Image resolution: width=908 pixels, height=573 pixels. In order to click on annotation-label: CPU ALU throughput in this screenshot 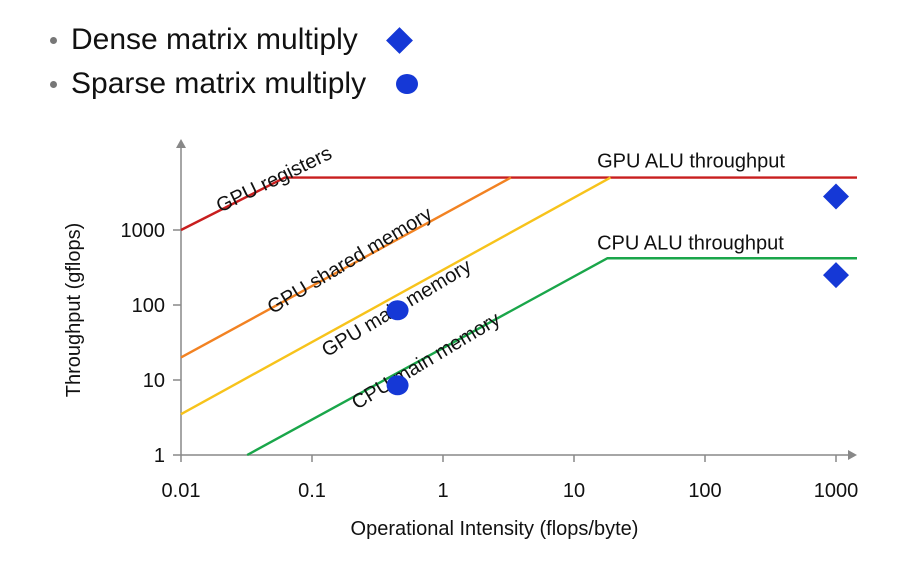, I will do `click(690, 243)`.